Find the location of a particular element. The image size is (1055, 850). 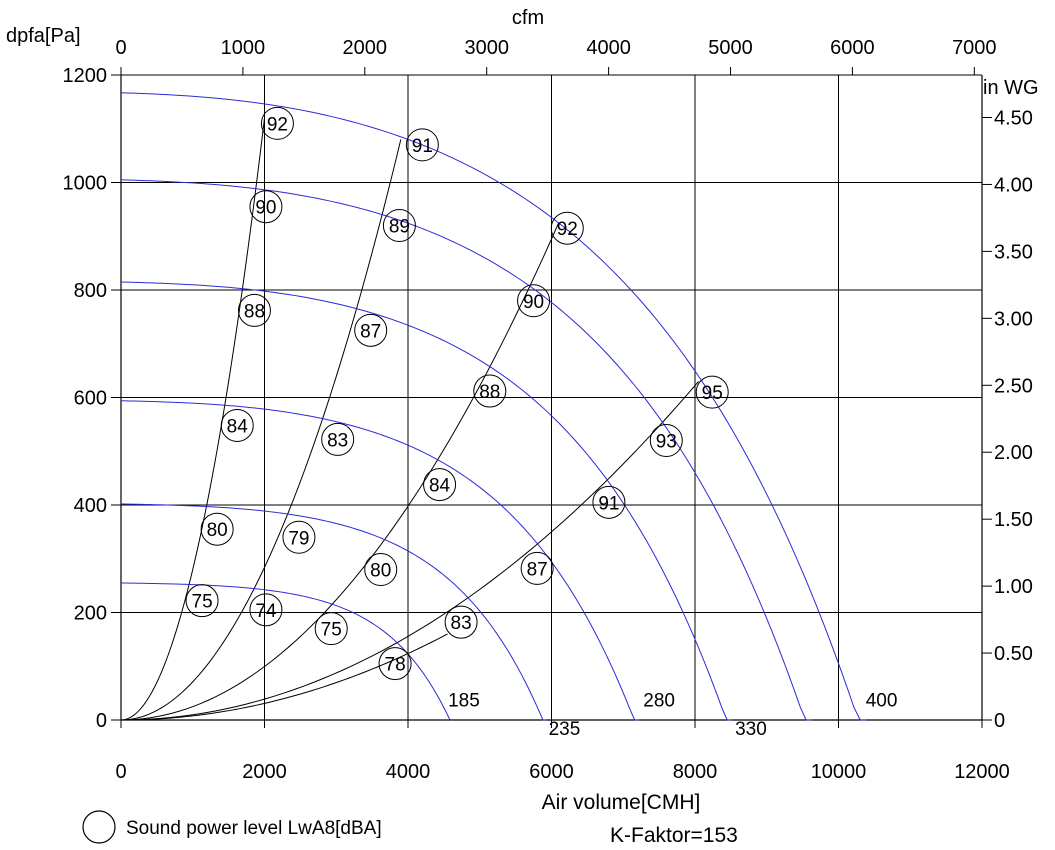

sound-level-marker: 88 is located at coordinates (254, 310).